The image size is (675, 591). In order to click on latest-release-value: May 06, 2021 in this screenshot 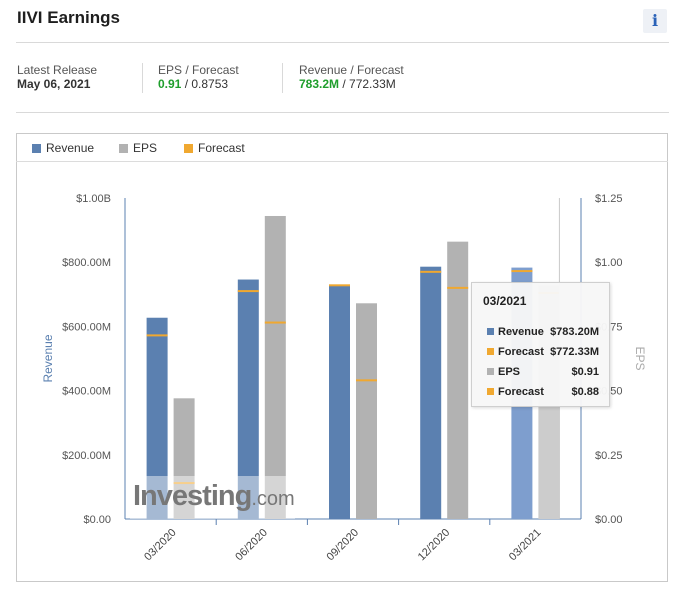, I will do `click(54, 84)`.